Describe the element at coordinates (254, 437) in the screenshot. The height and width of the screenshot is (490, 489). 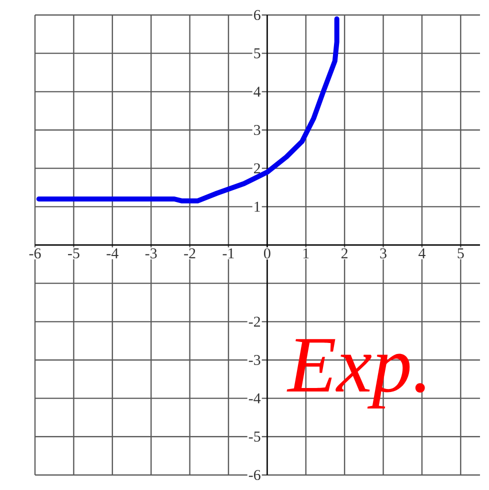
I see `y-tick-label: -5` at that location.